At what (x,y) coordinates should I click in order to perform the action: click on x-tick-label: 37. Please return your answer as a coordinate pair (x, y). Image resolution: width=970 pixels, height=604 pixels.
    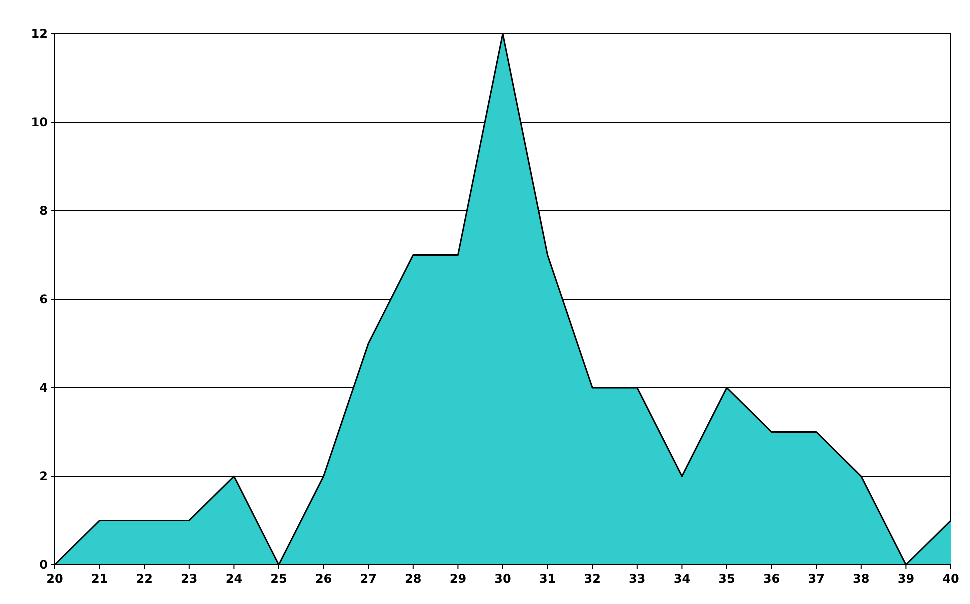
    Looking at the image, I should click on (816, 579).